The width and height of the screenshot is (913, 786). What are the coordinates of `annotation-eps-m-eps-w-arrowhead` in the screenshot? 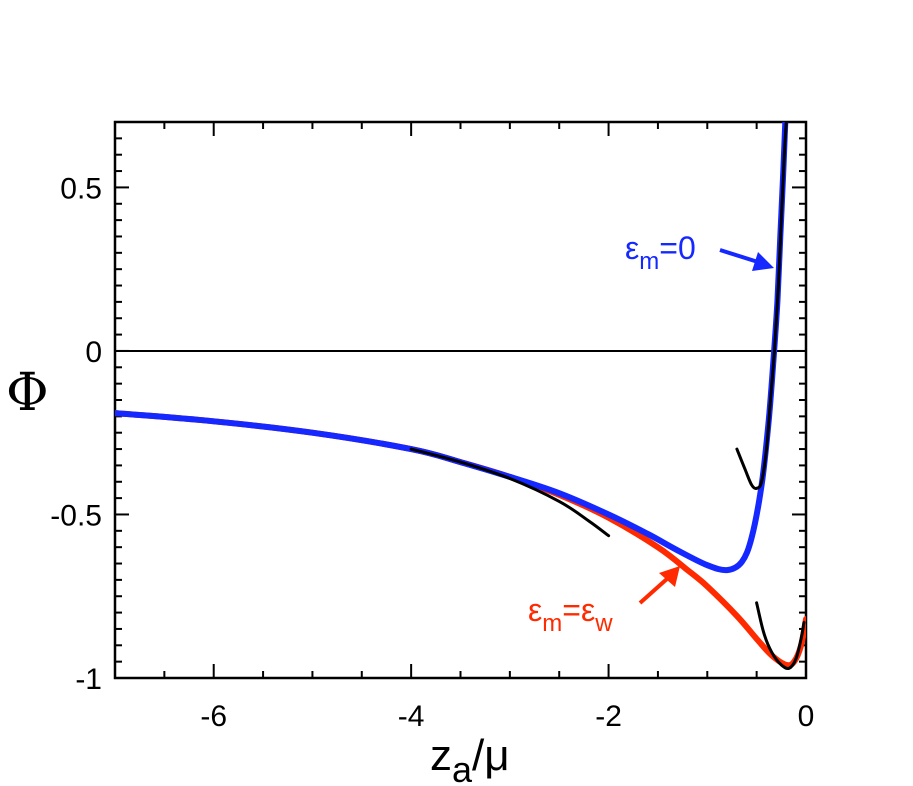 It's located at (669, 576).